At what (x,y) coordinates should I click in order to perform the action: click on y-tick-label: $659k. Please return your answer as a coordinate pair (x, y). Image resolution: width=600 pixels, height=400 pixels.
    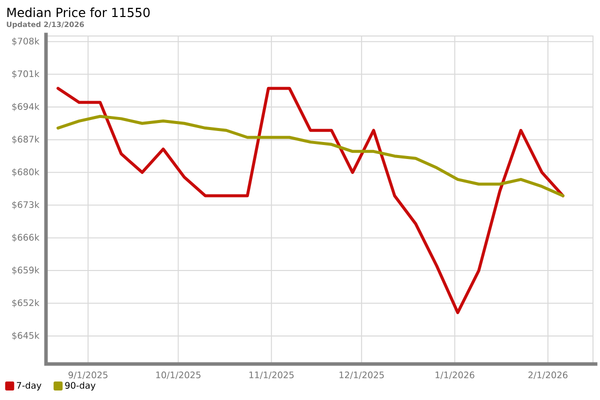
    Looking at the image, I should click on (26, 270).